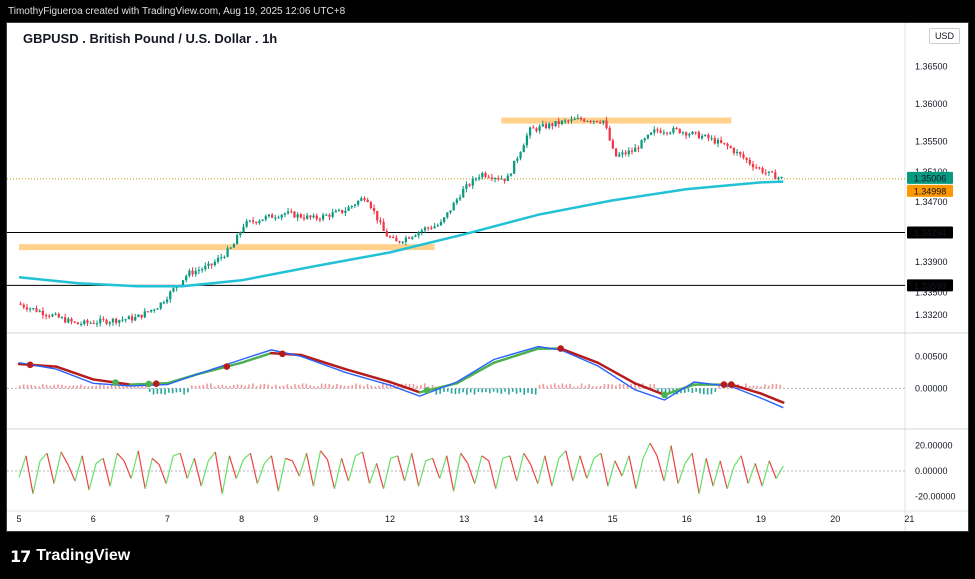 This screenshot has width=975, height=579. Describe the element at coordinates (401, 234) in the screenshot. I see `moving-average-line` at that location.